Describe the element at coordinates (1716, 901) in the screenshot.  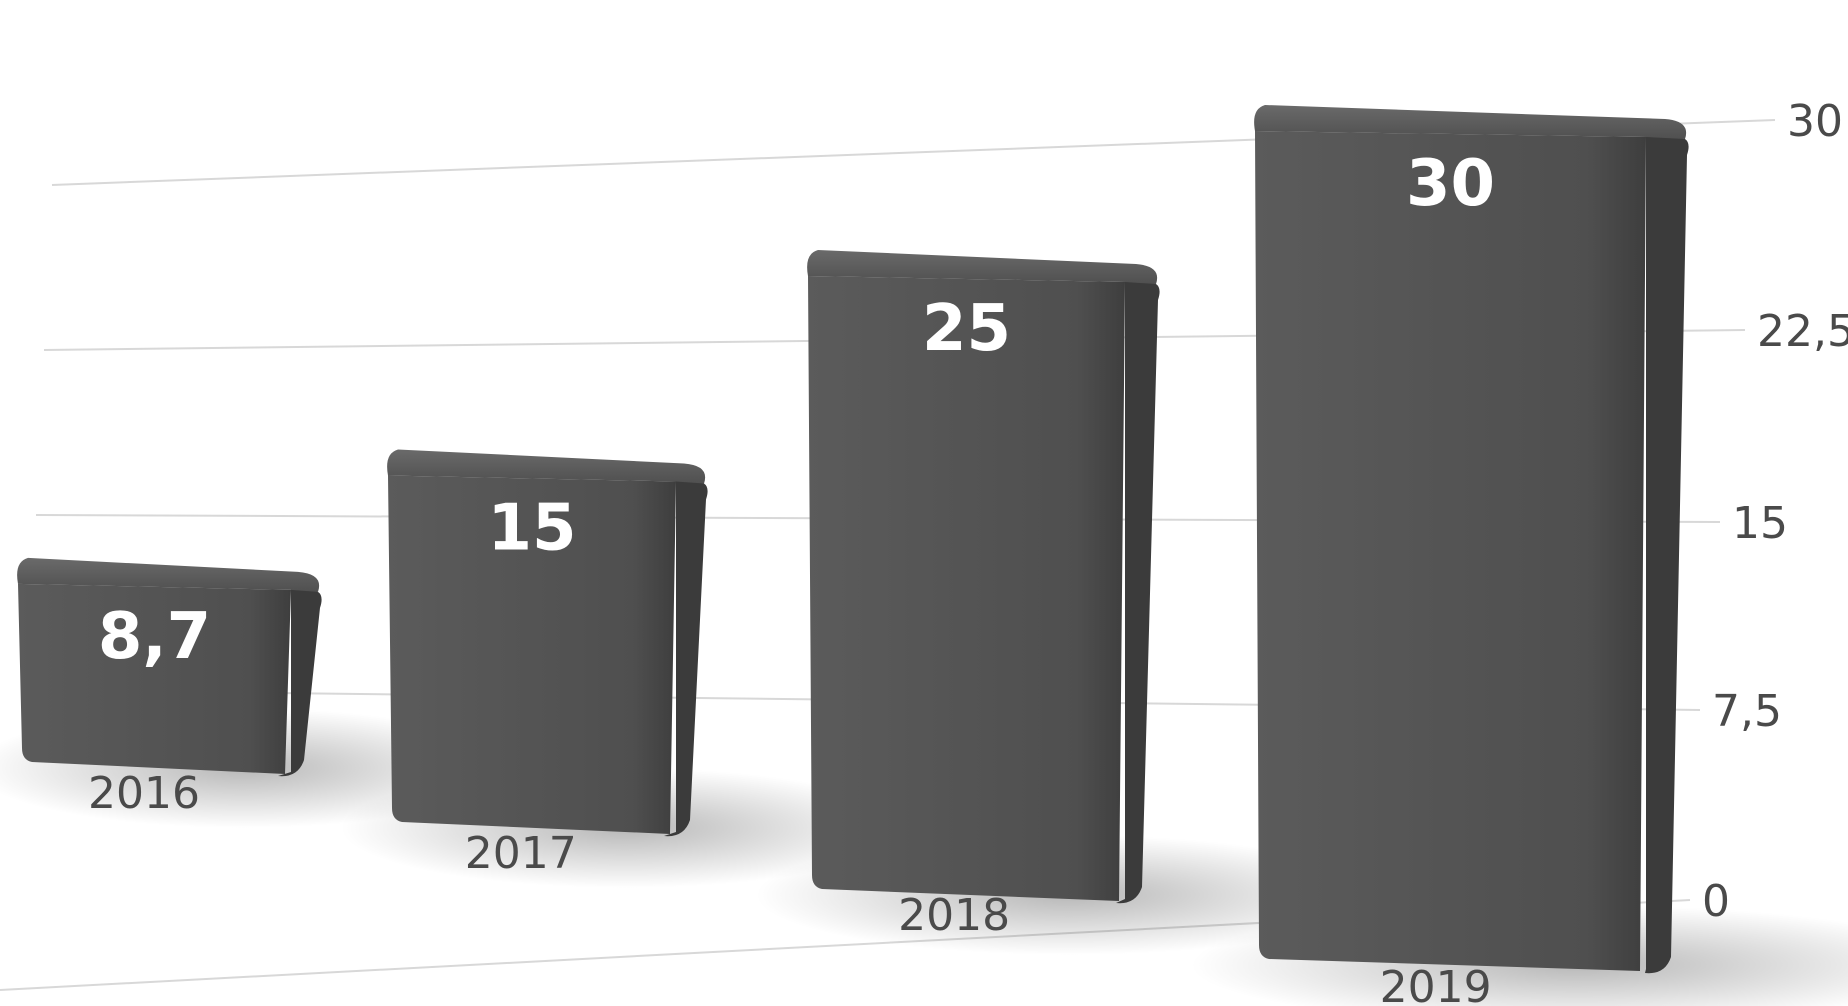
I see `y-tick-label: 0` at that location.